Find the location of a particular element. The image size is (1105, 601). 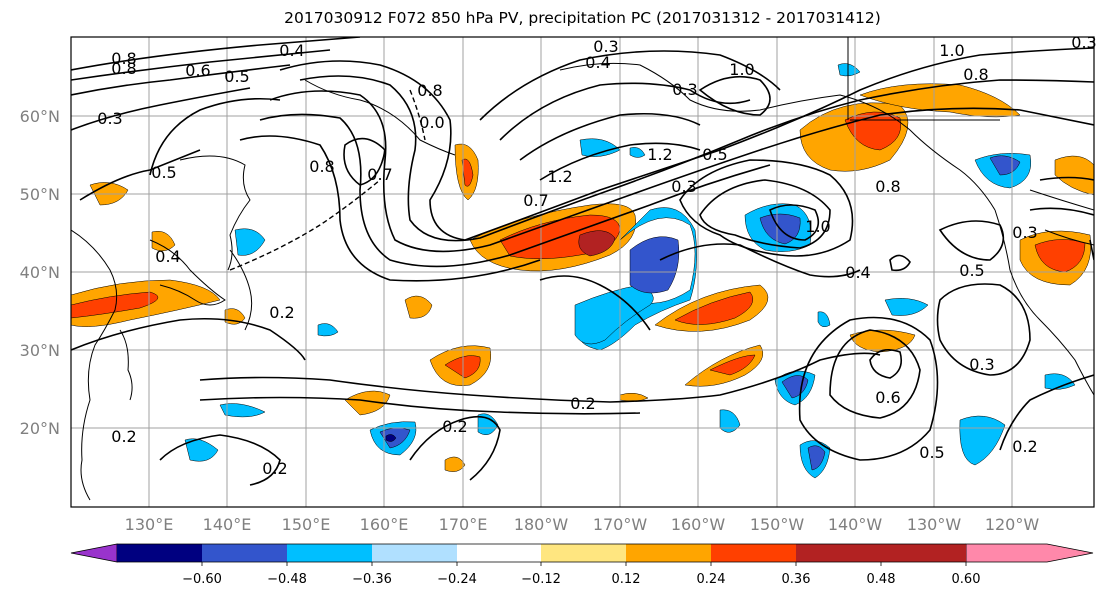

lon-label: 170°E is located at coordinates (463, 524).